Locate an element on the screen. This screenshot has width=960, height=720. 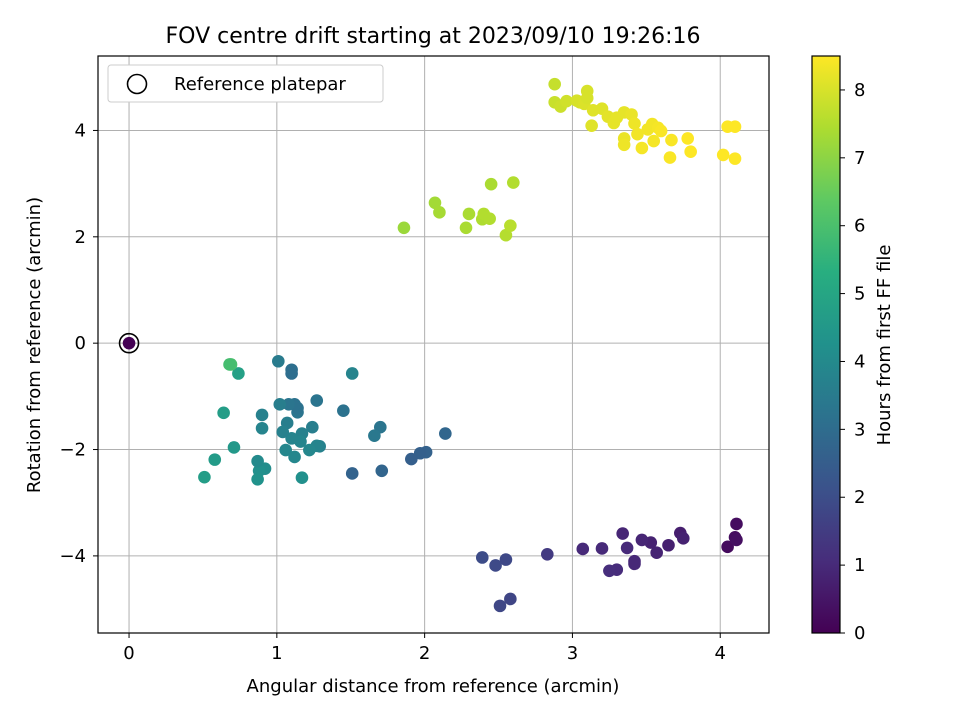
x-tick-label: 2 is located at coordinates (424, 653).